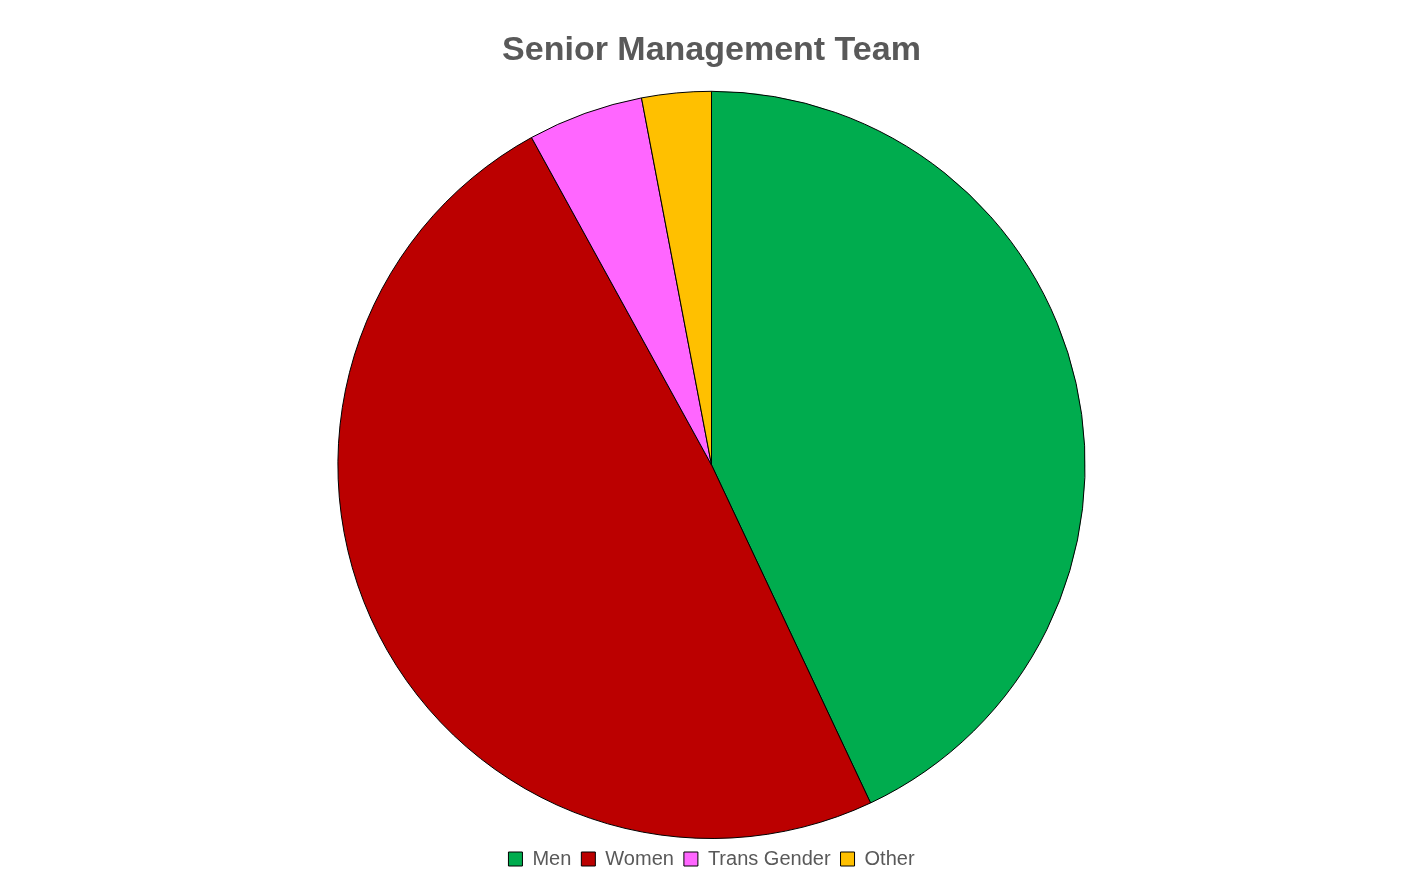 This screenshot has height=889, width=1423. I want to click on legend-label: Women, so click(639, 857).